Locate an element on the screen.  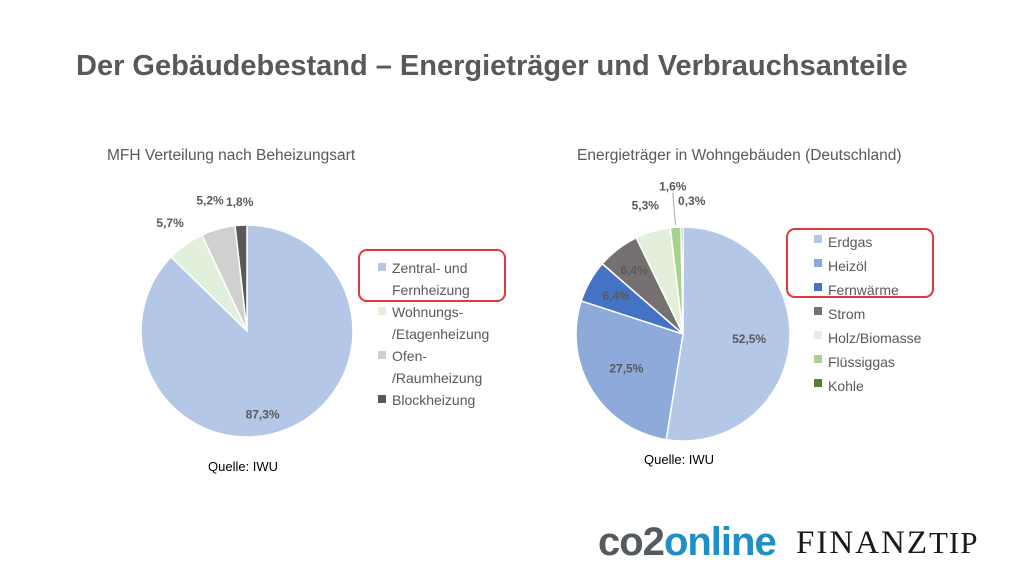
source-label-right: Quelle: IWU is located at coordinates (679, 459).